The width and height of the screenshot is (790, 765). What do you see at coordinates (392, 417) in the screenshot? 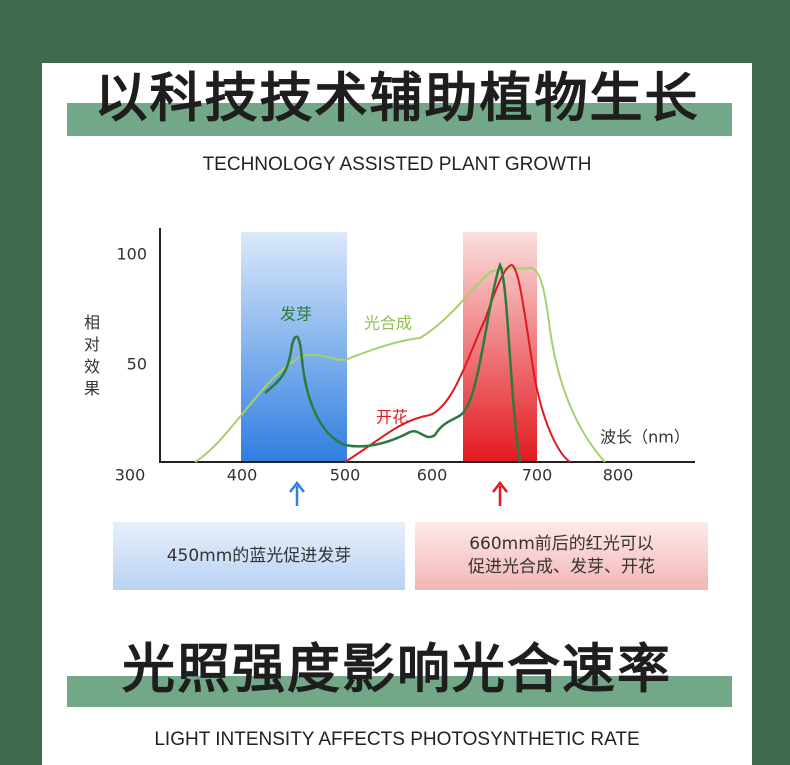
I see `curve-label: 开花` at bounding box center [392, 417].